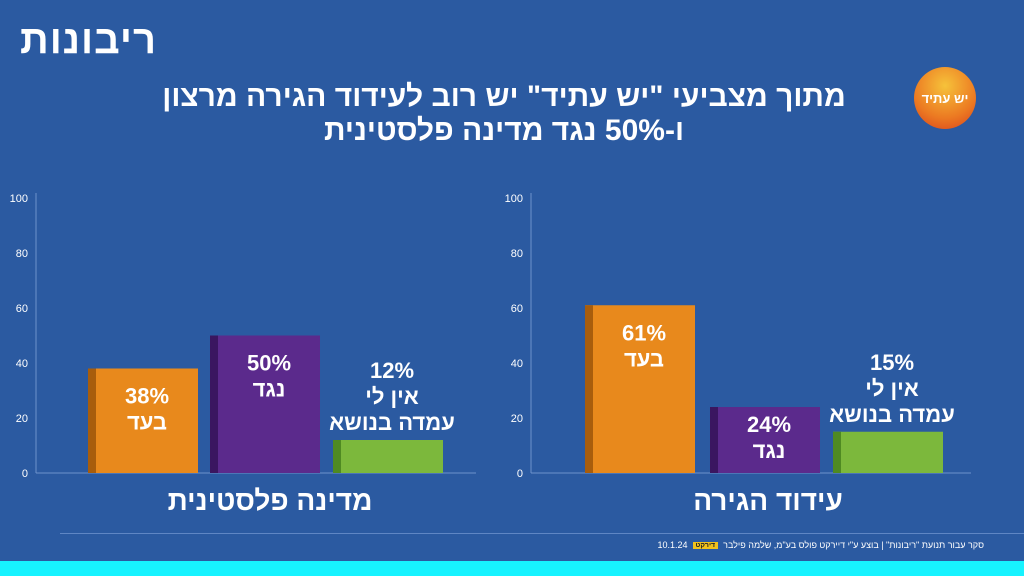  I want to click on party-logo-text: יש עתיד, so click(945, 98).